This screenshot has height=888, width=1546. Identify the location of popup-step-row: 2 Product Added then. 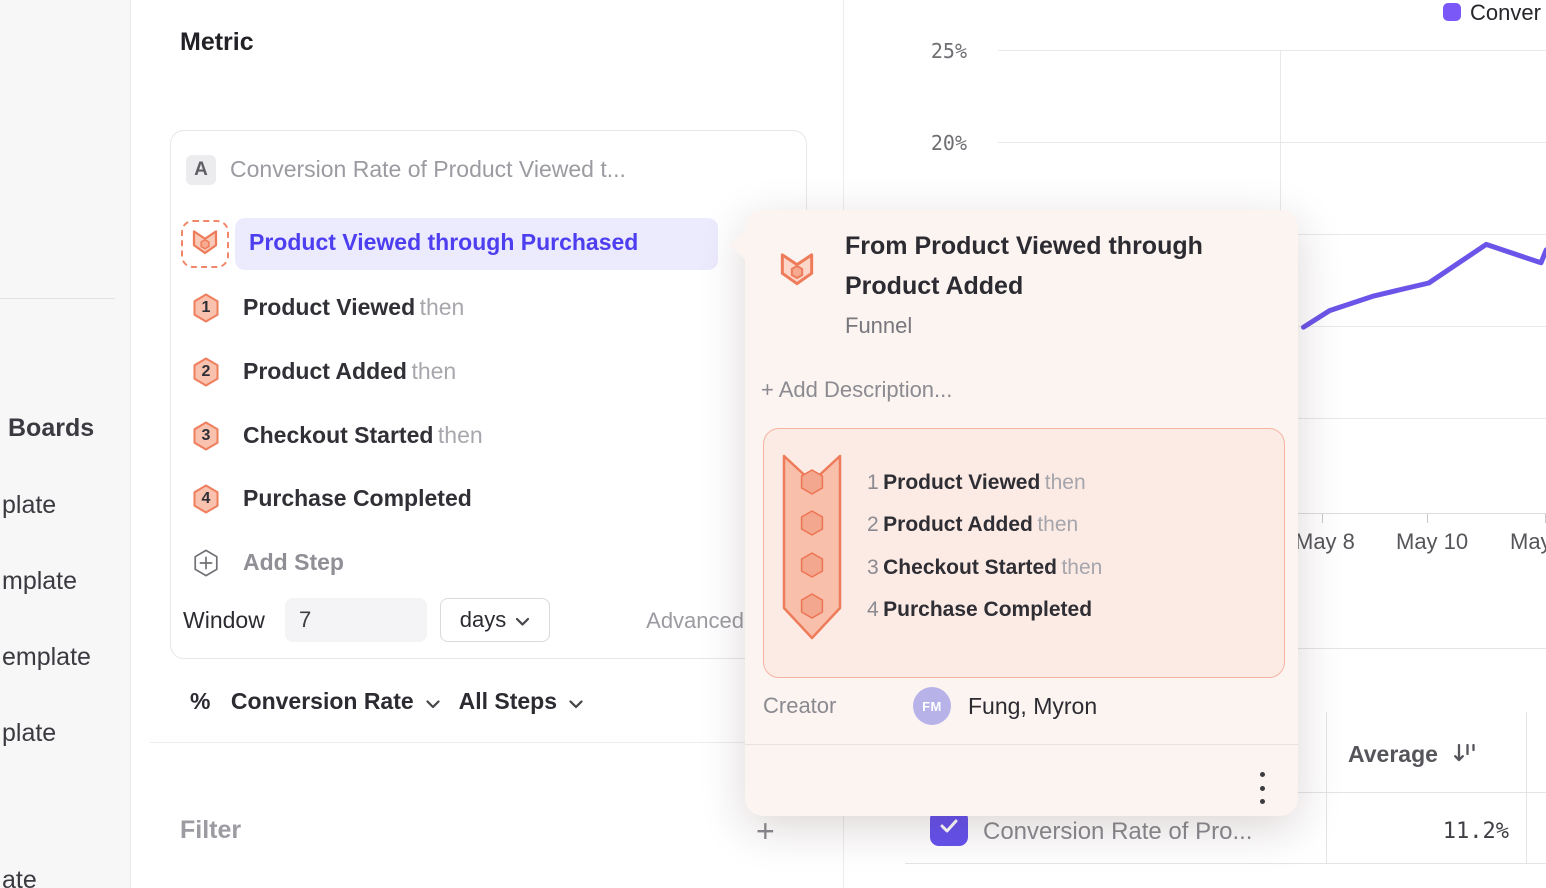
(973, 524).